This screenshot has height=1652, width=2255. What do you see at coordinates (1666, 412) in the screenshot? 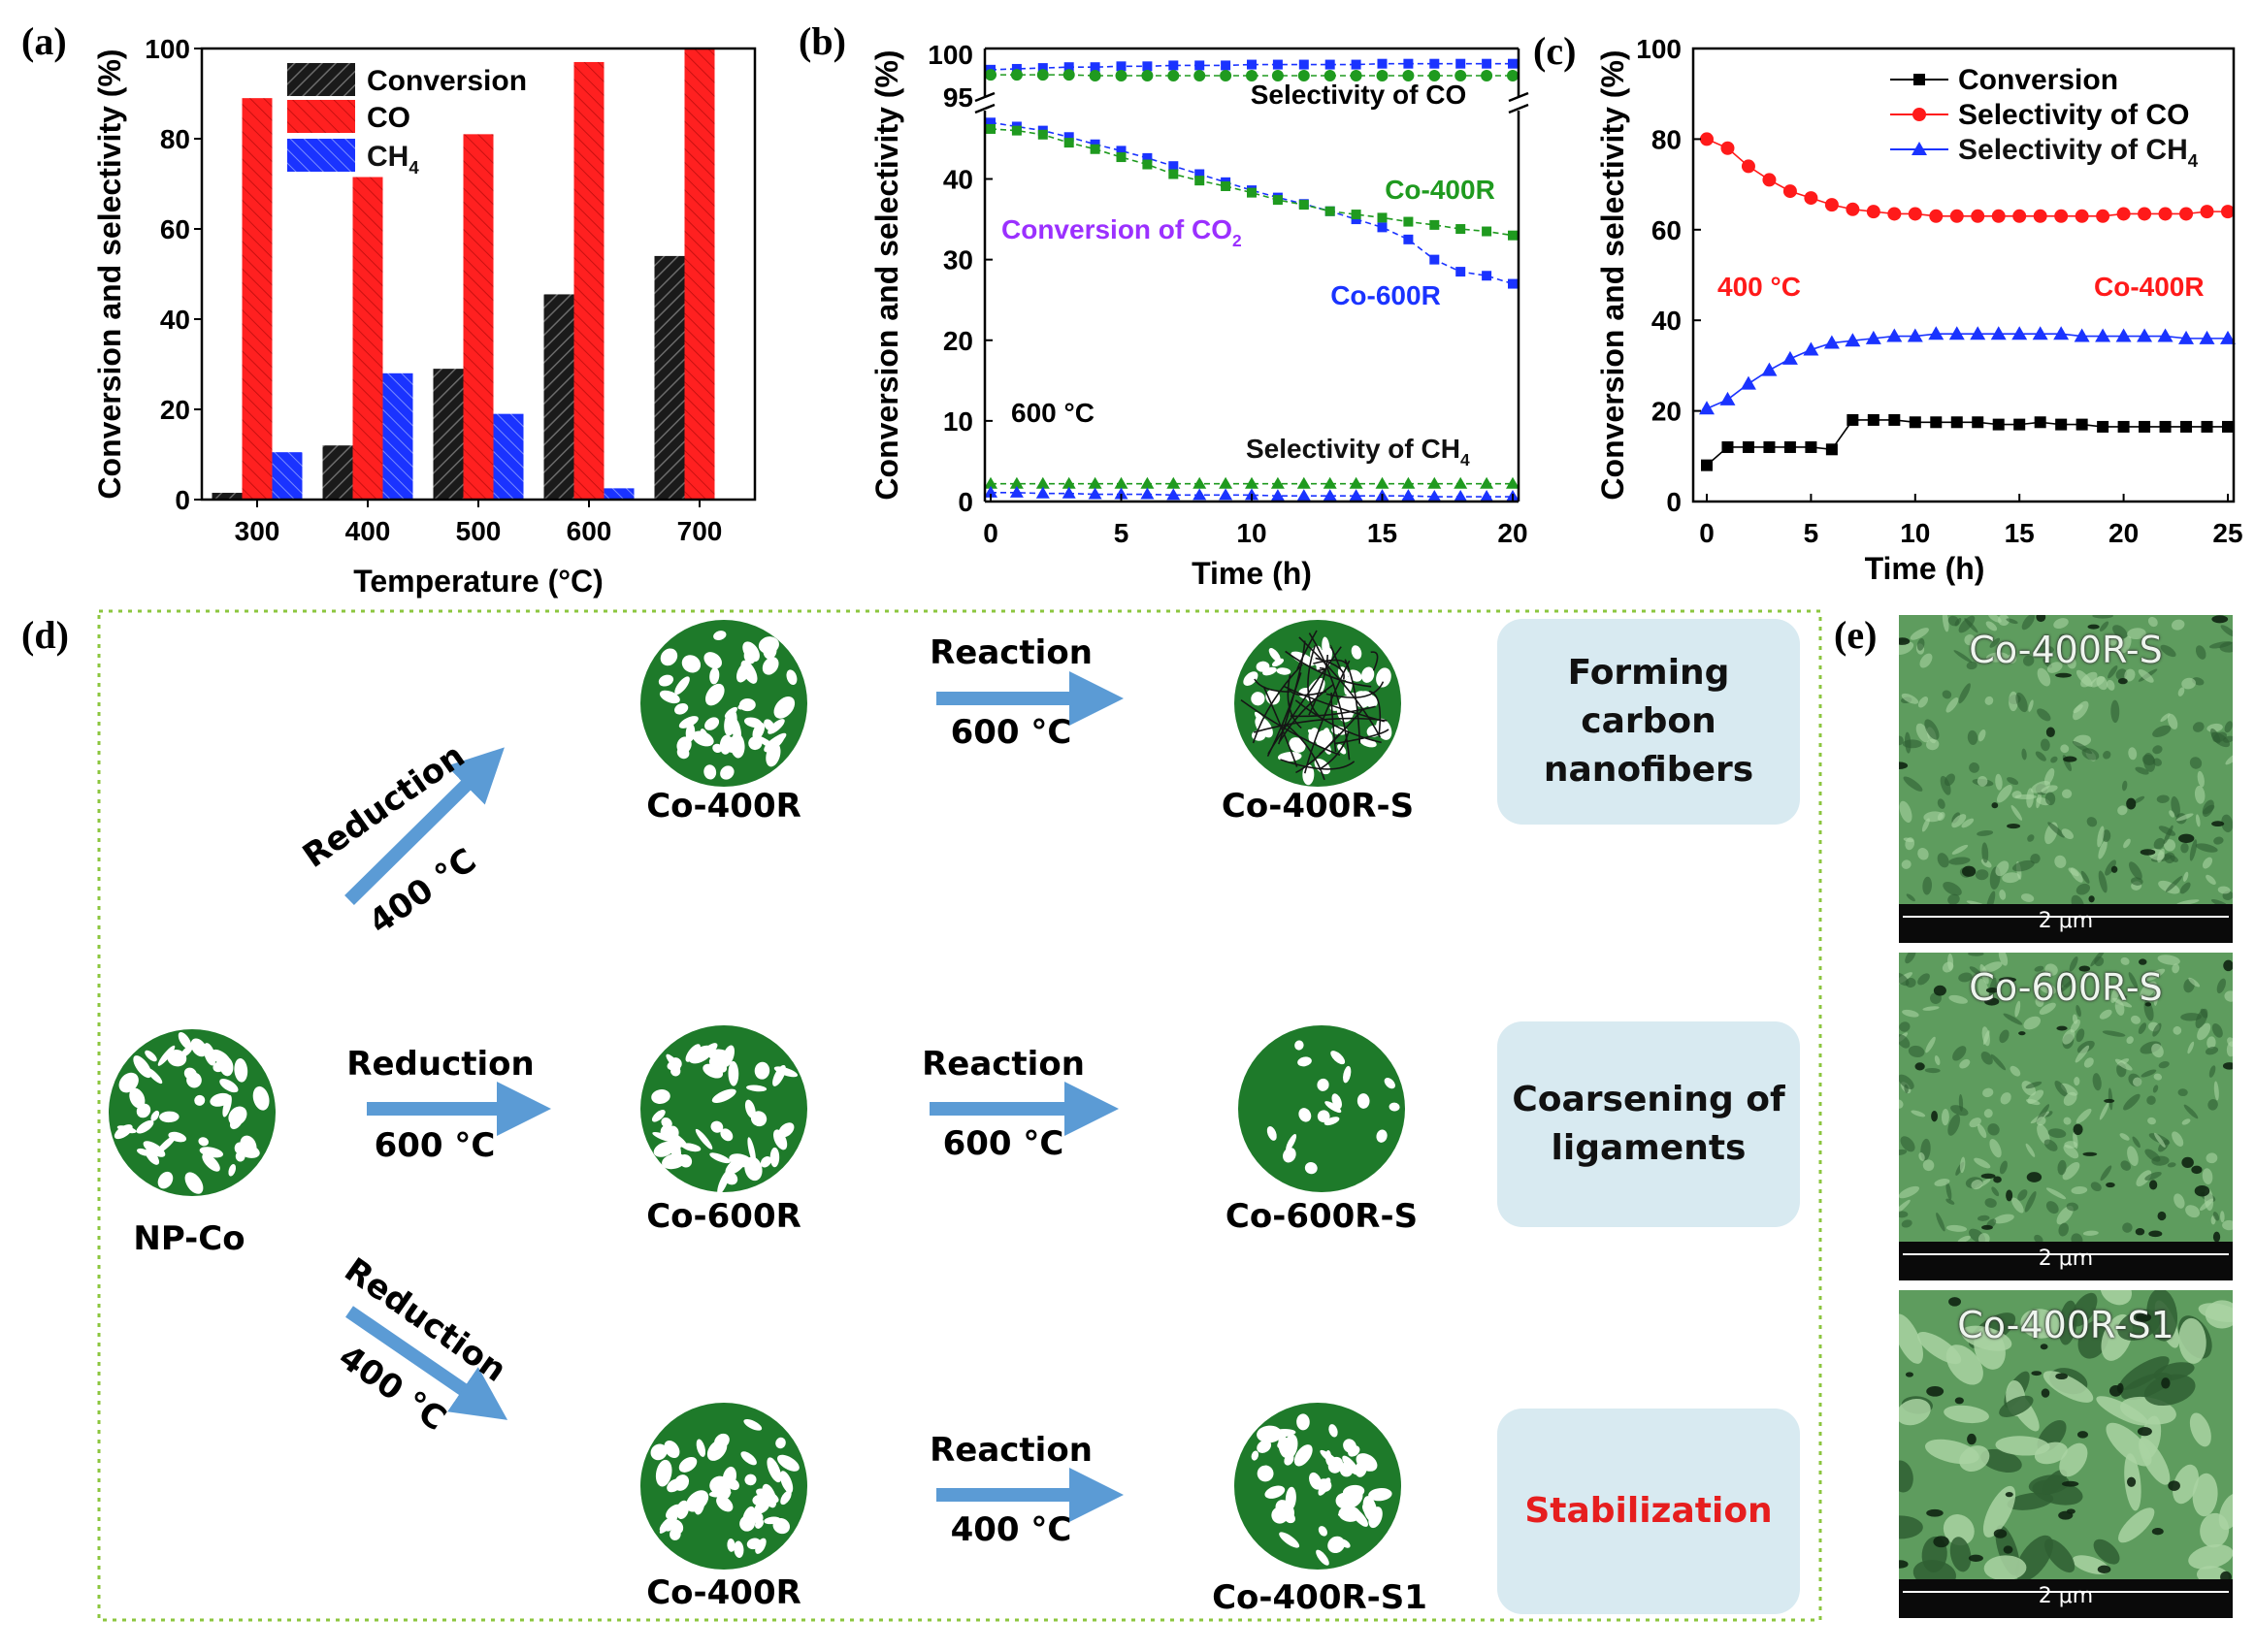
I see `y-tick-label: 20` at bounding box center [1666, 412].